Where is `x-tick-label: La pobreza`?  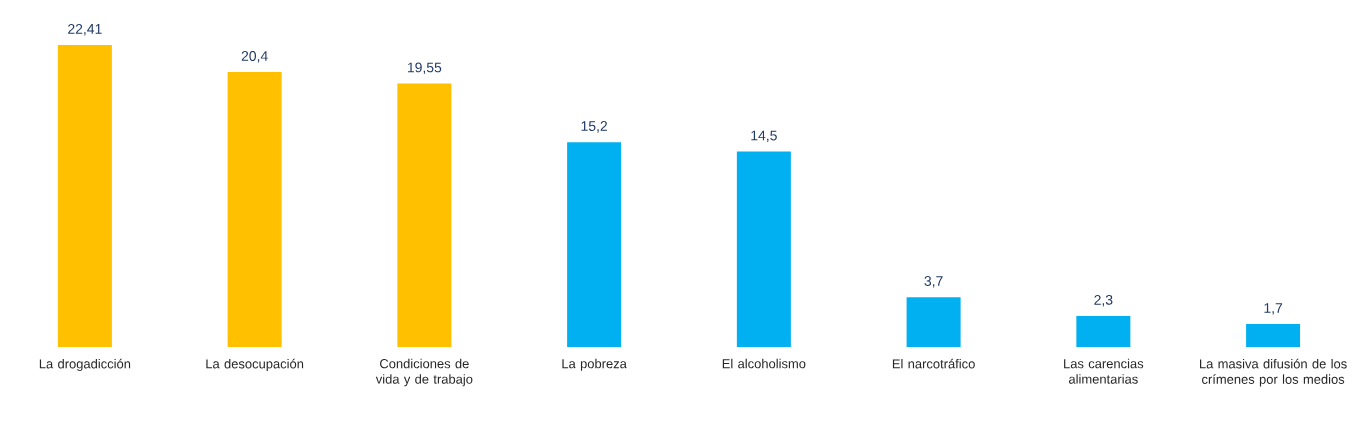
x-tick-label: La pobreza is located at coordinates (594, 364).